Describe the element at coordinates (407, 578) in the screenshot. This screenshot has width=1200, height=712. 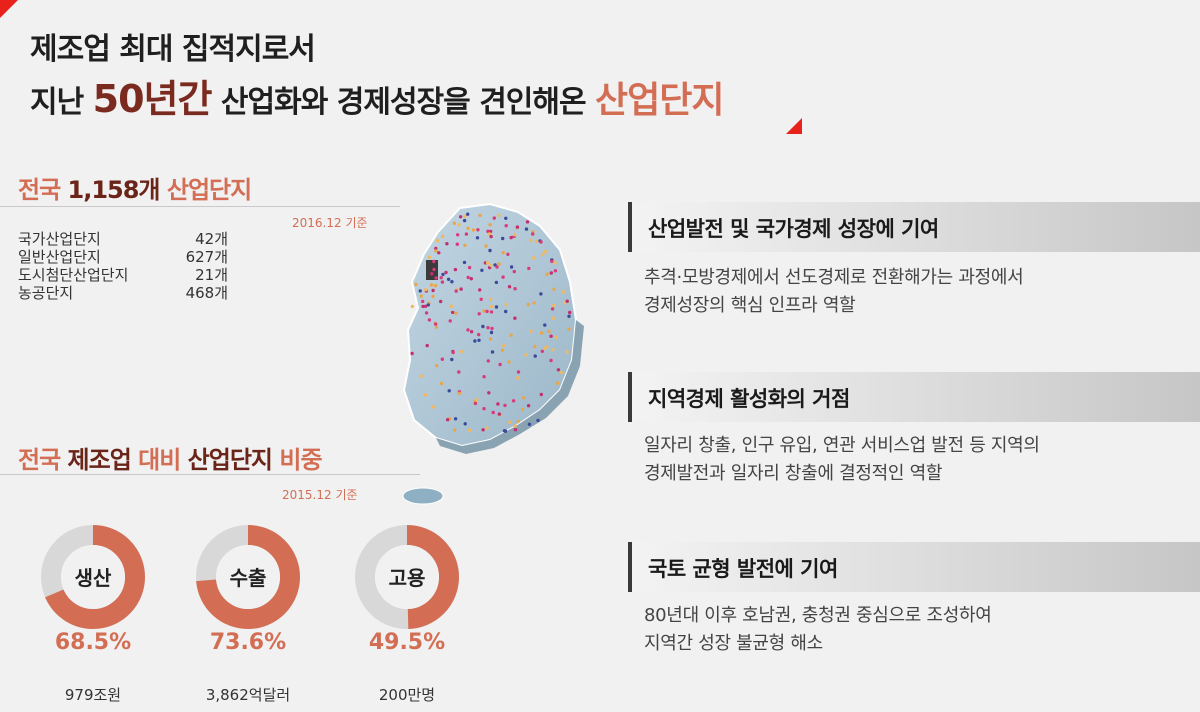
I see `employment-label: 고용` at that location.